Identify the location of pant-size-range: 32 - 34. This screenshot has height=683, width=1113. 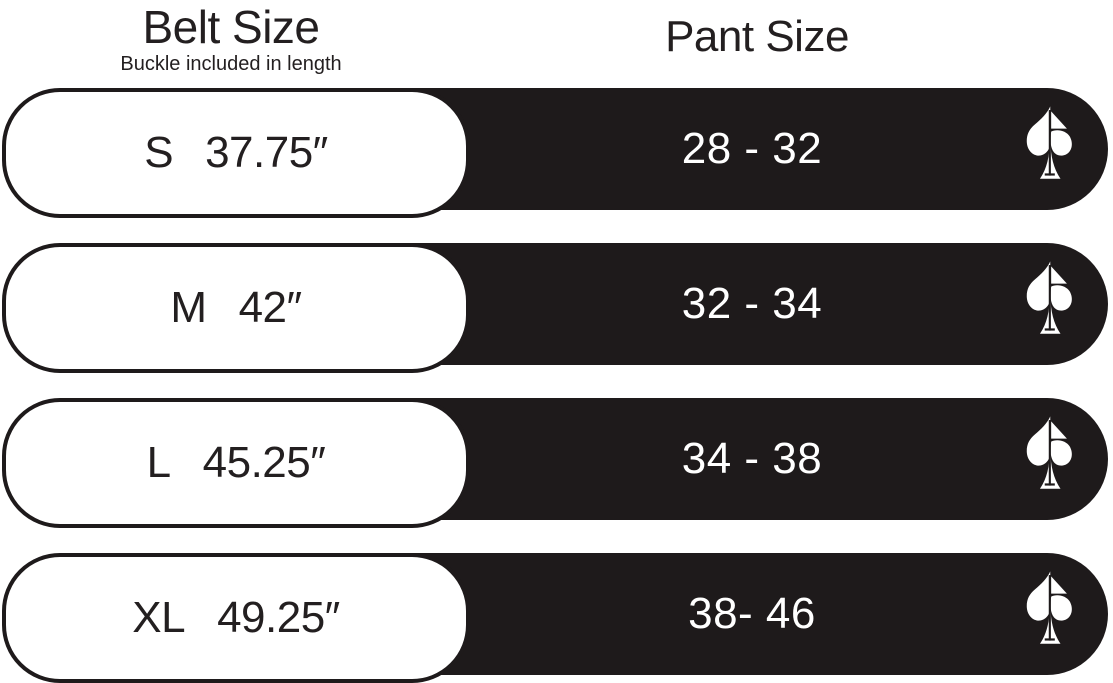
(752, 303).